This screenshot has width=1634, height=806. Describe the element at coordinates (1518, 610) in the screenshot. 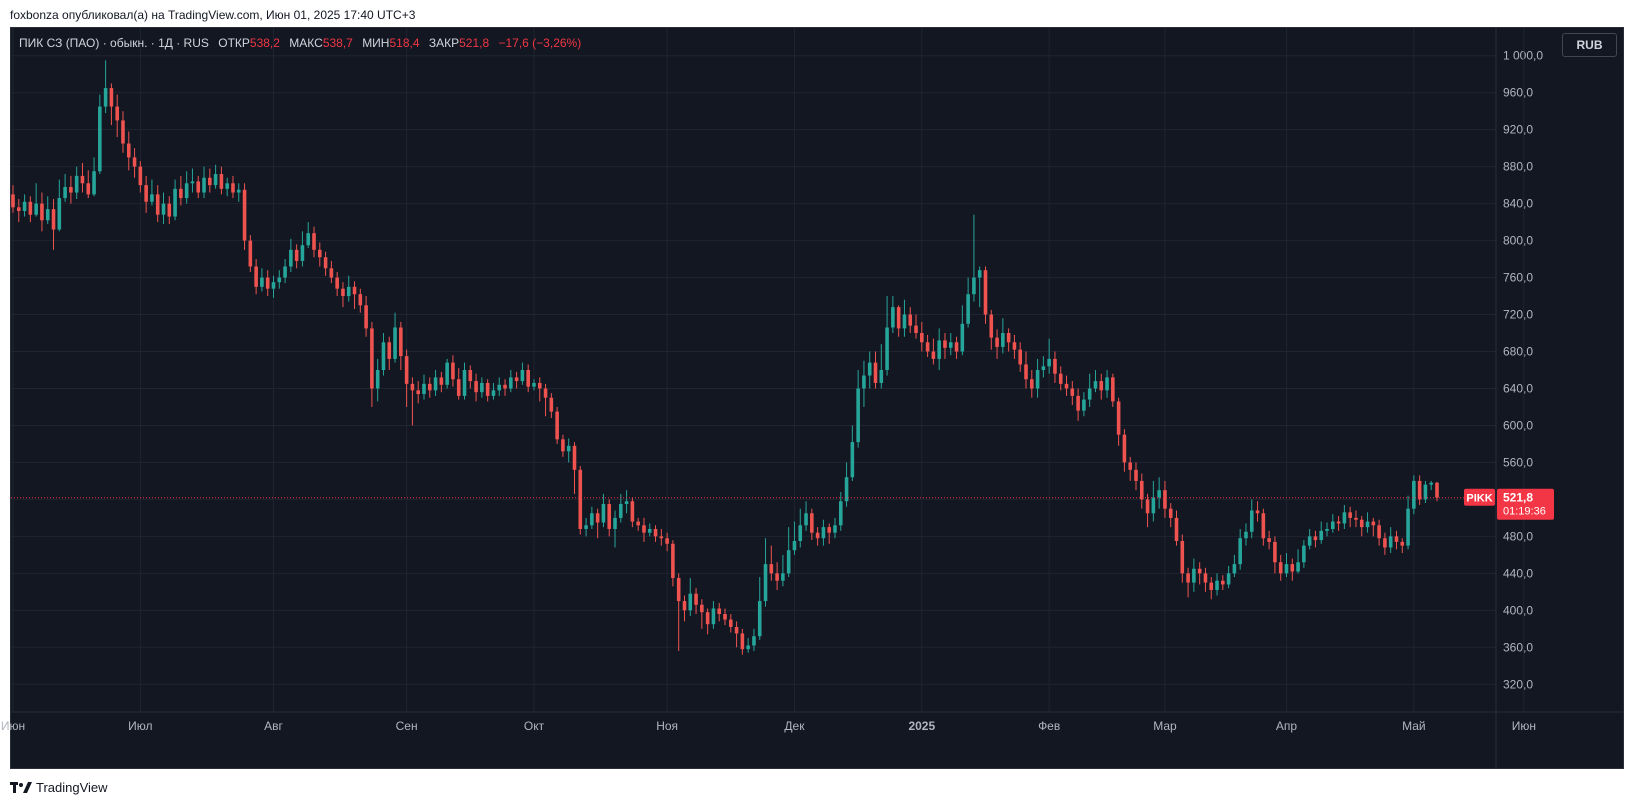

I see `price-axis-label: 400,0` at that location.